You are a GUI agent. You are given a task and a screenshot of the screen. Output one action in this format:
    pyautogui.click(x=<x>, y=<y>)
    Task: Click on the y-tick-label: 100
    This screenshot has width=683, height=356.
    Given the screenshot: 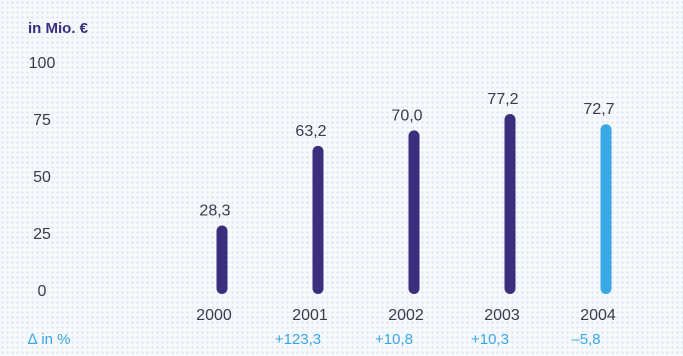 What is the action you would take?
    pyautogui.click(x=42, y=63)
    